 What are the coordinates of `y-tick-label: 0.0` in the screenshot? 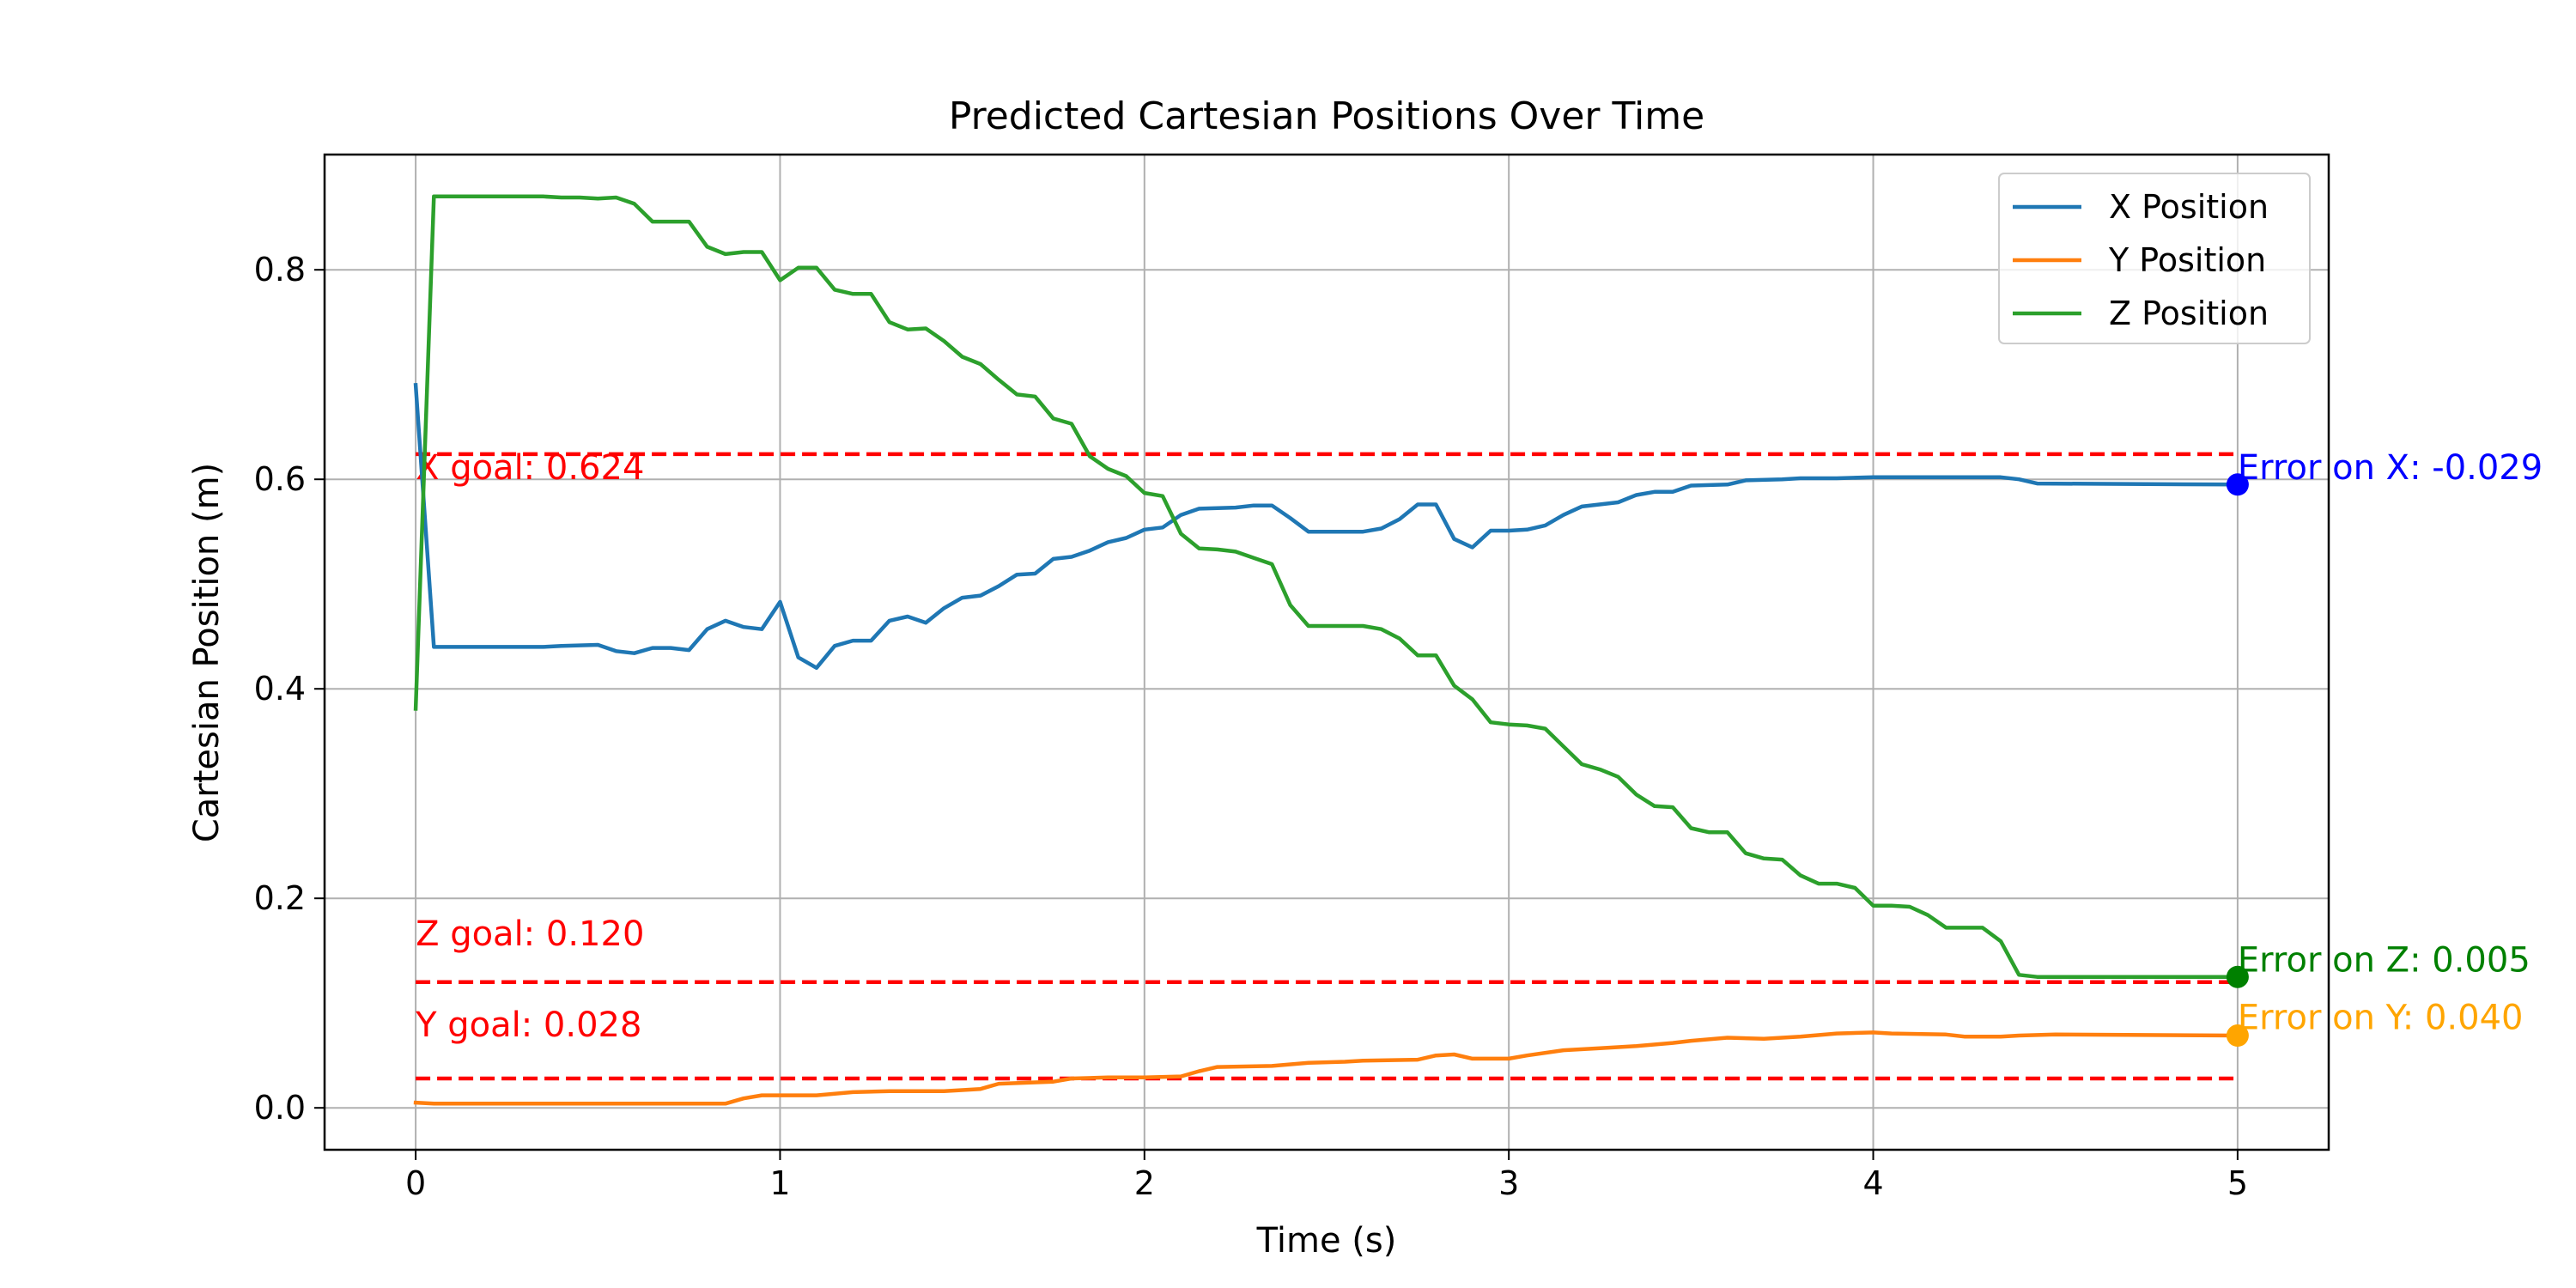 It's located at (280, 1108).